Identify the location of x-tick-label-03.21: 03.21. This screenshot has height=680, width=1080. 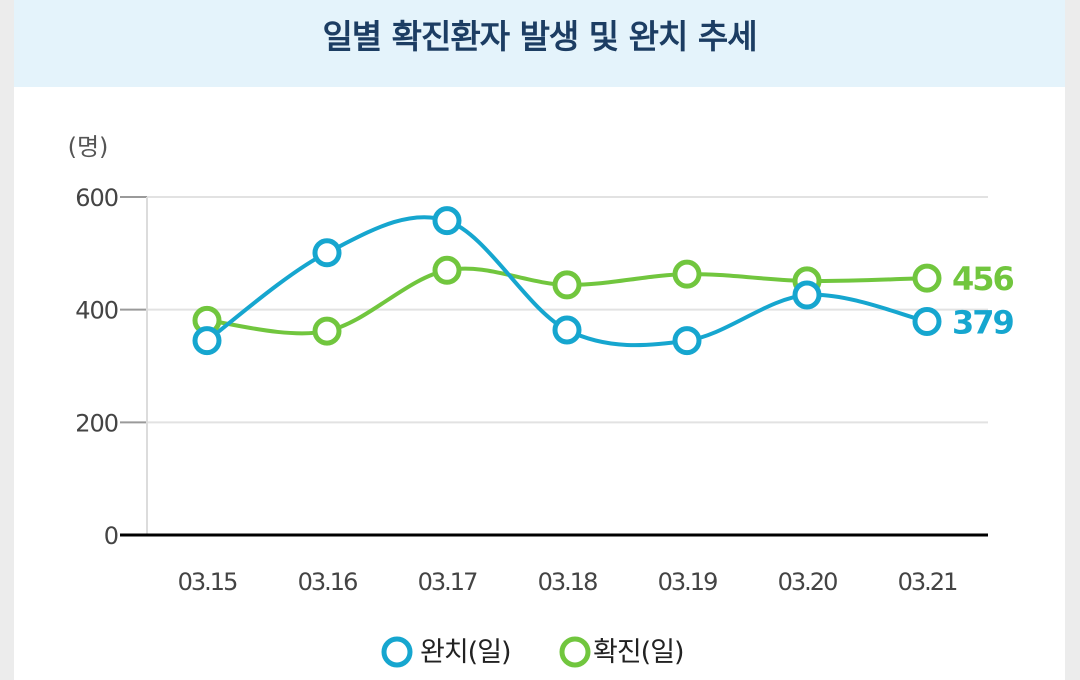
(927, 582).